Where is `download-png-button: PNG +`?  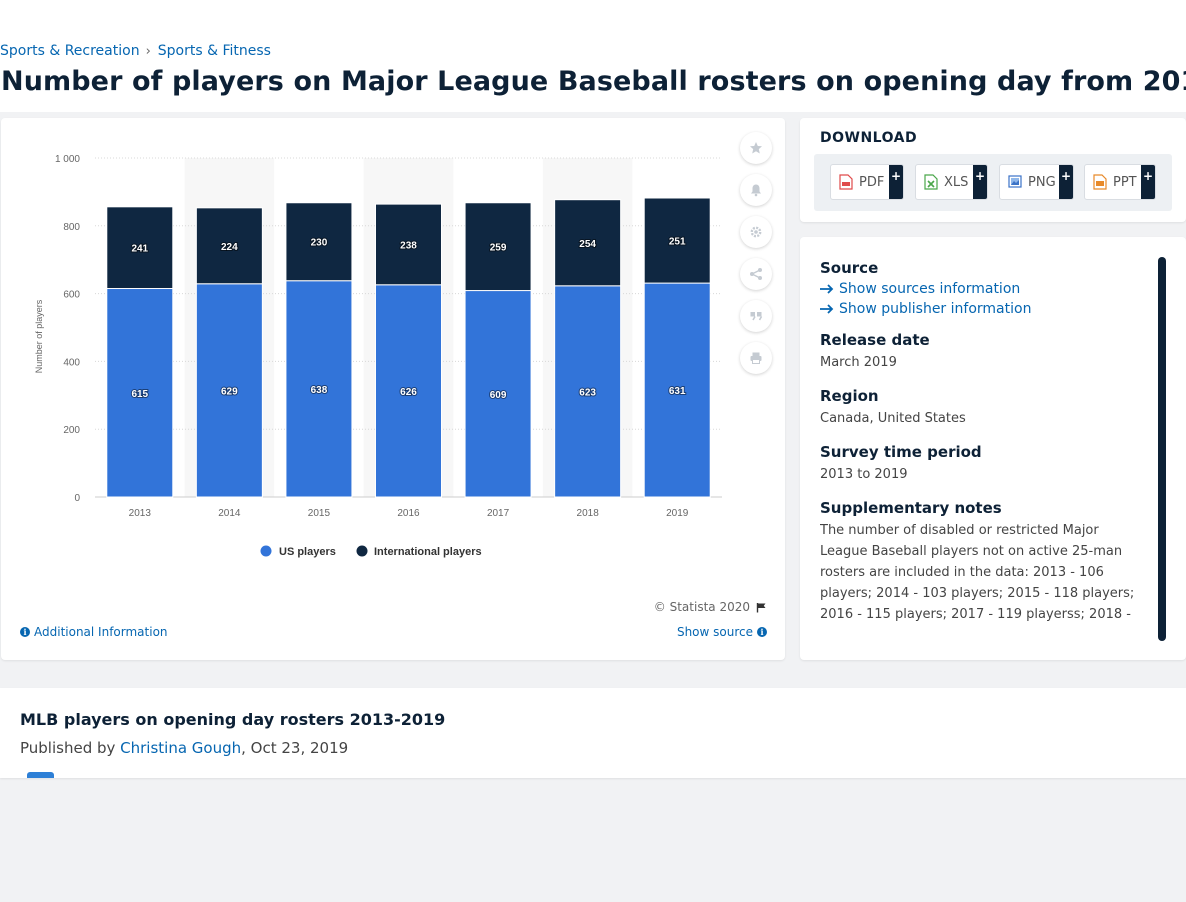
download-png-button: PNG + is located at coordinates (1036, 182).